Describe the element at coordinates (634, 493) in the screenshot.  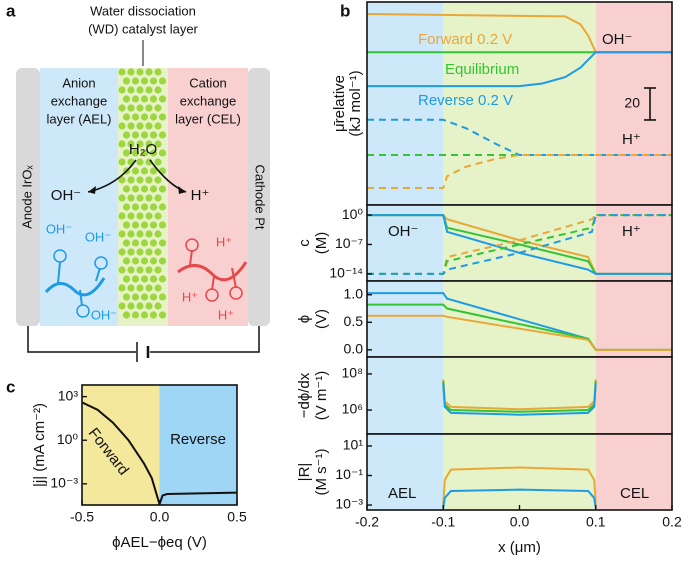
I see `annotation: CEL` at that location.